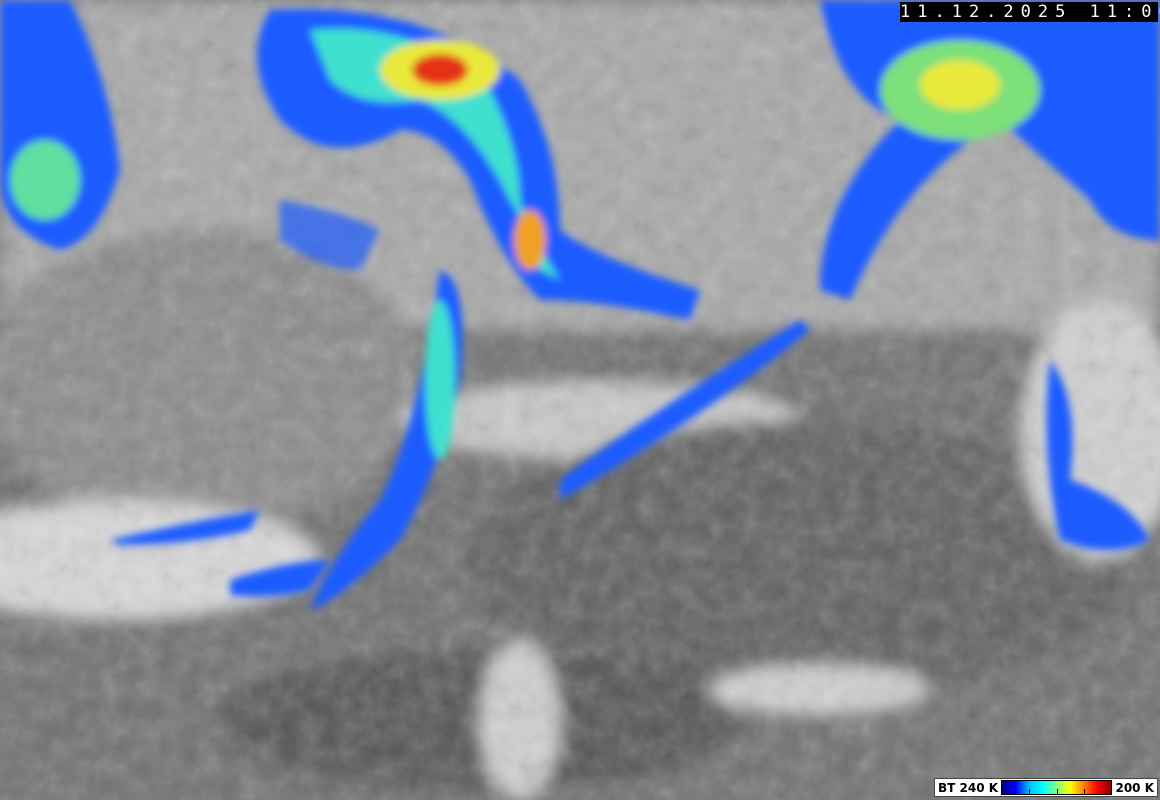  What do you see at coordinates (968, 787) in the screenshot?
I see `legend-warm-label: BT 240 K` at bounding box center [968, 787].